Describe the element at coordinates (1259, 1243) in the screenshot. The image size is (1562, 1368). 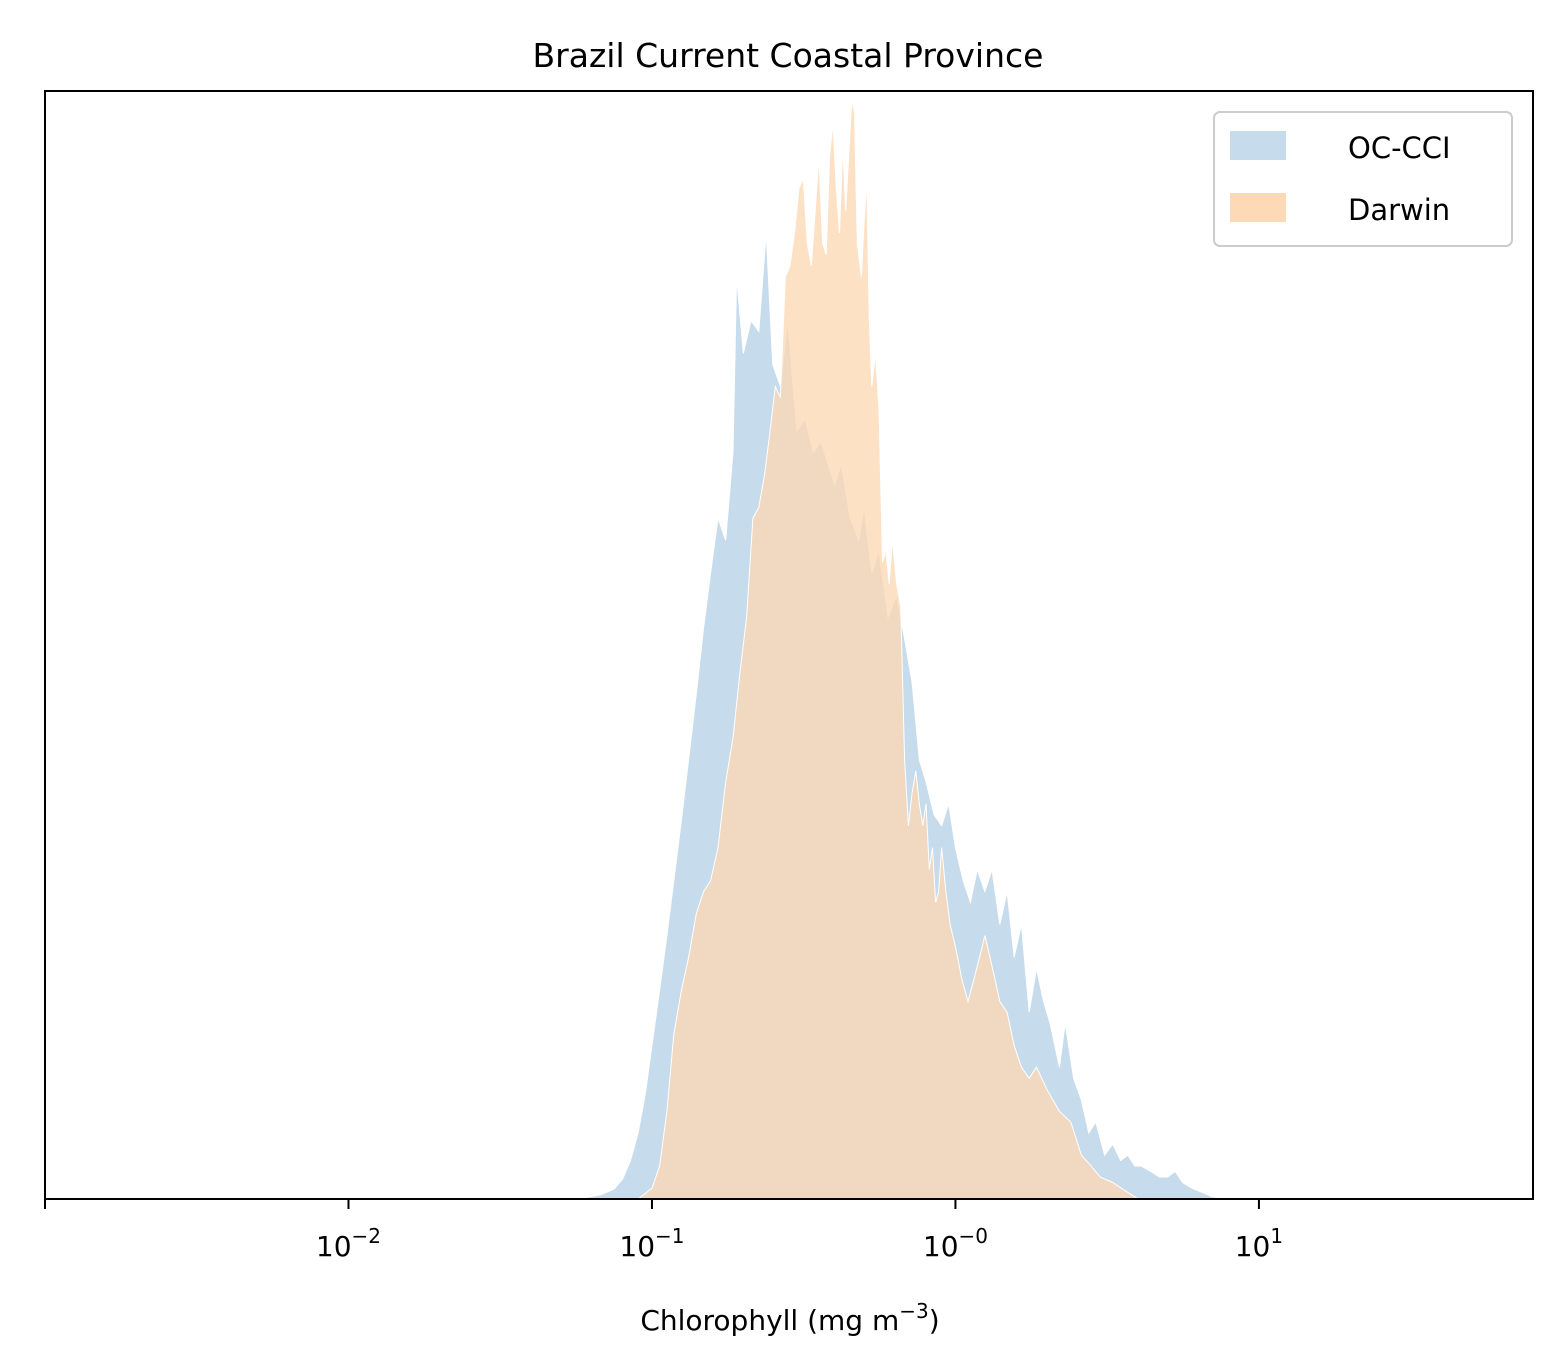
I see `x-tick-label: 10¹` at that location.